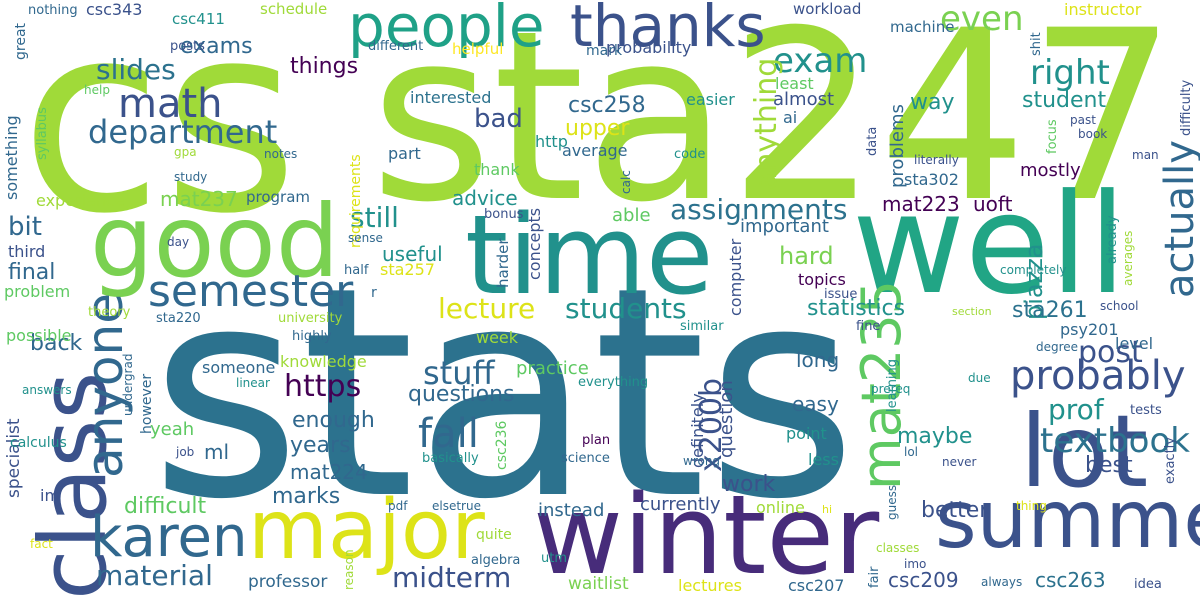 This screenshot has height=600, width=1200. What do you see at coordinates (374, 293) in the screenshot?
I see `word-r: r` at bounding box center [374, 293].